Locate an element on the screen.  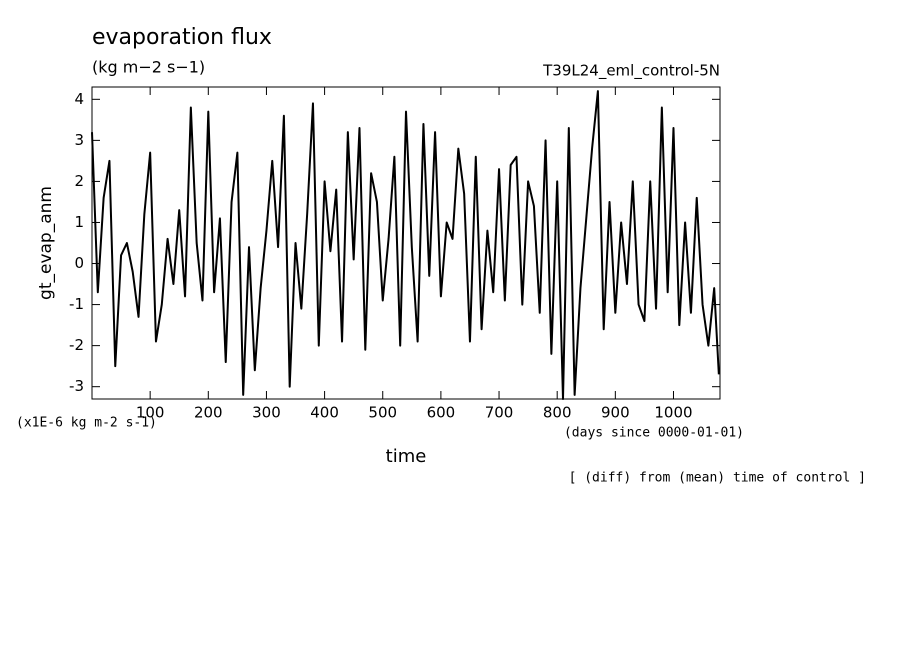
chart-subtitle: (kg m−2 s−1) is located at coordinates (148, 67).